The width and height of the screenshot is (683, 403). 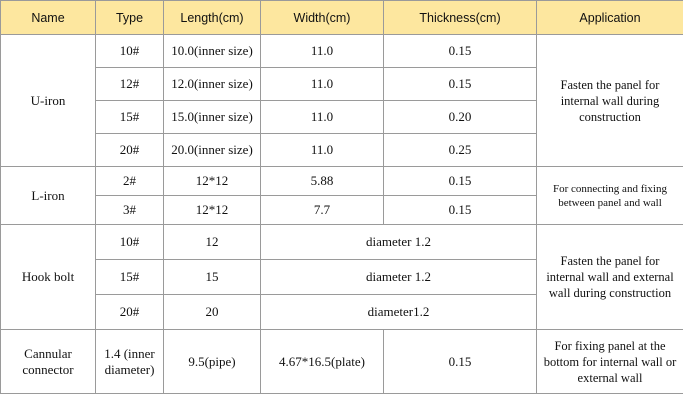 What do you see at coordinates (212, 312) in the screenshot?
I see `data-cell: 20` at bounding box center [212, 312].